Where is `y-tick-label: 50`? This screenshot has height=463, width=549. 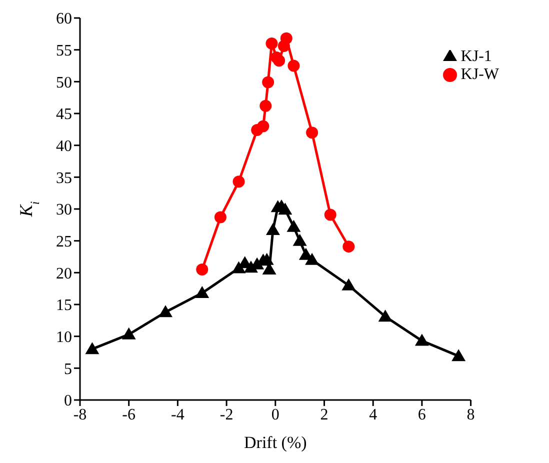 y-tick-label: 50 is located at coordinates (64, 83).